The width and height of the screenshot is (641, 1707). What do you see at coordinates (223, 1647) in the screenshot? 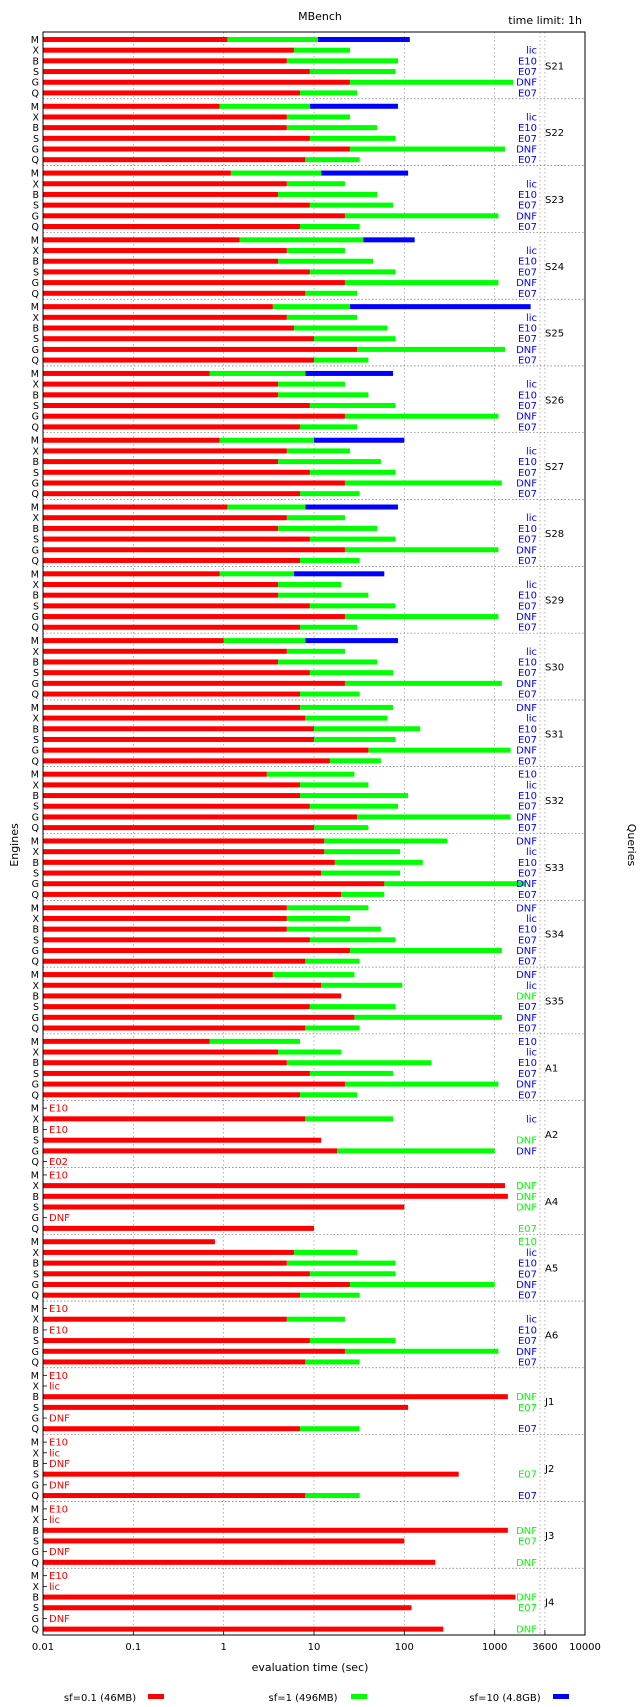
I see `x-tick-label: 1` at bounding box center [223, 1647].